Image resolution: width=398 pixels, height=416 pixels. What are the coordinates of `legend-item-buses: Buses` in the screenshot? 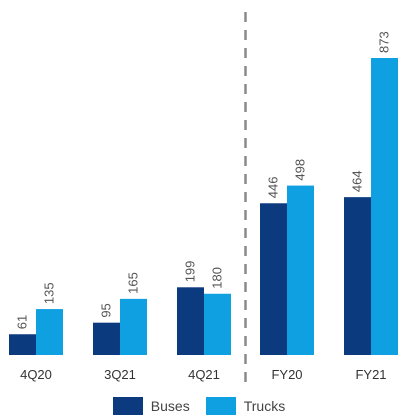 It's located at (151, 406).